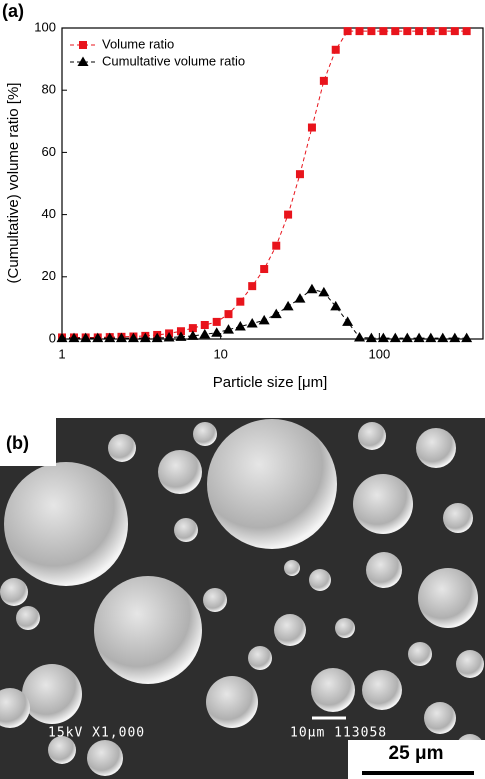 Image resolution: width=485 pixels, height=779 pixels. What do you see at coordinates (49, 151) in the screenshot?
I see `y-tick-label: 60` at bounding box center [49, 151].